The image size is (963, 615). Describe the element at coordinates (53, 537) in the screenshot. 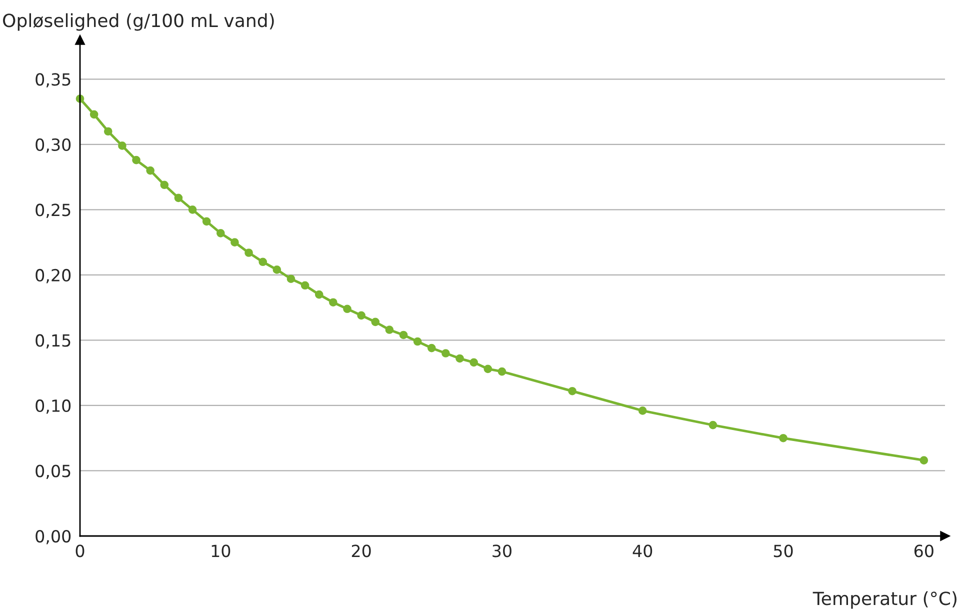

I see `y-tick-label: 0,00` at that location.